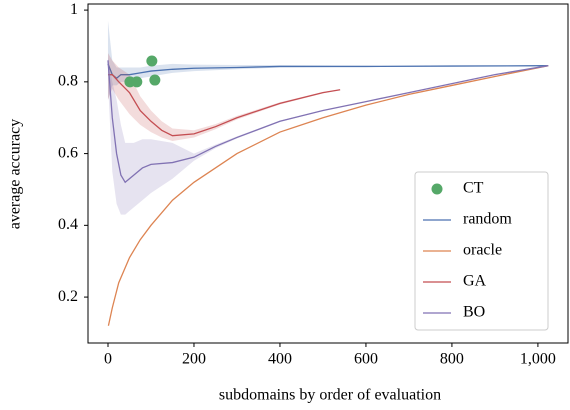  What do you see at coordinates (15, 174) in the screenshot?
I see `y-axis-label: average accuracy` at bounding box center [15, 174].